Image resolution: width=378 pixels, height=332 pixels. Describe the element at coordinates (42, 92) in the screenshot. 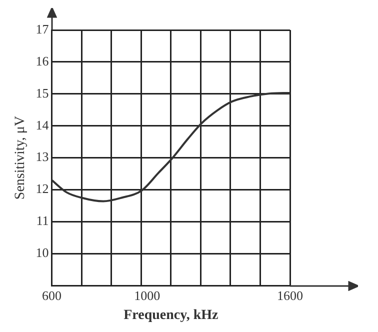

I see `y-tick-label: 15` at that location.